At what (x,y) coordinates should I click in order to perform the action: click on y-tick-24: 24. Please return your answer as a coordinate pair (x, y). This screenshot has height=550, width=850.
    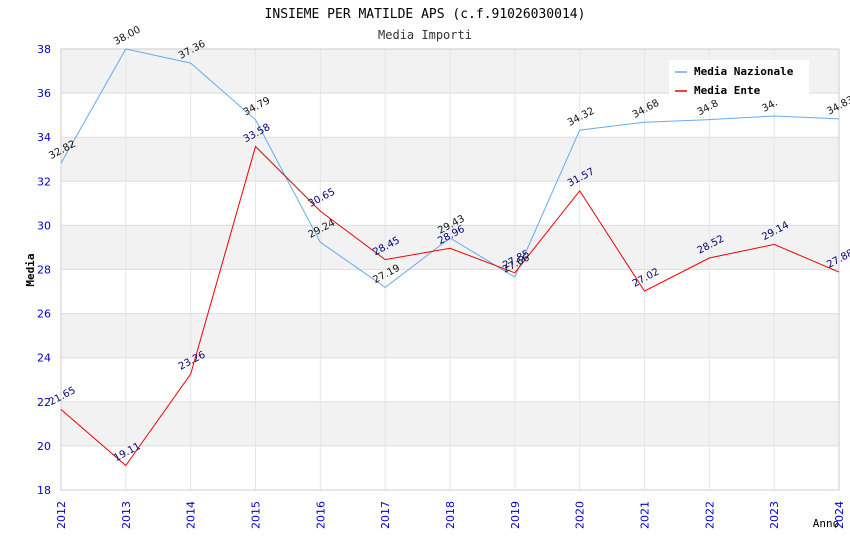
    Looking at the image, I should click on (44, 358).